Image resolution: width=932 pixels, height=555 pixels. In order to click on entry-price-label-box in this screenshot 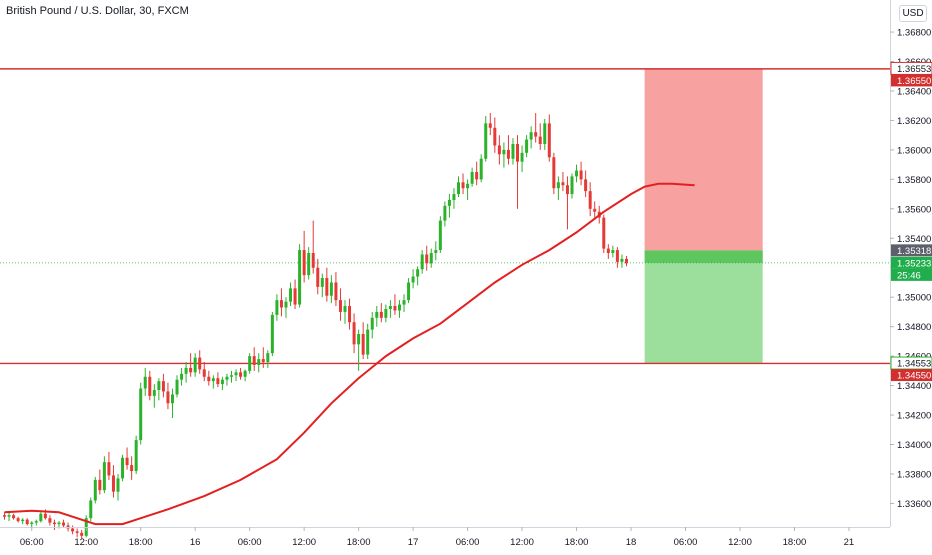, I will do `click(911, 250)`.